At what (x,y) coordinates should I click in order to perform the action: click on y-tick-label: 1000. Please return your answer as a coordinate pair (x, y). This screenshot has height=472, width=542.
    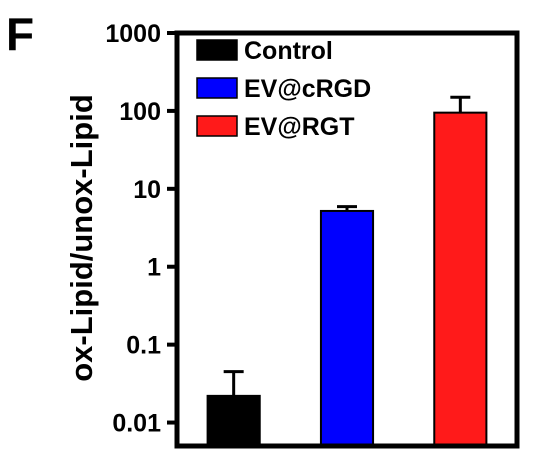
    Looking at the image, I should click on (133, 34).